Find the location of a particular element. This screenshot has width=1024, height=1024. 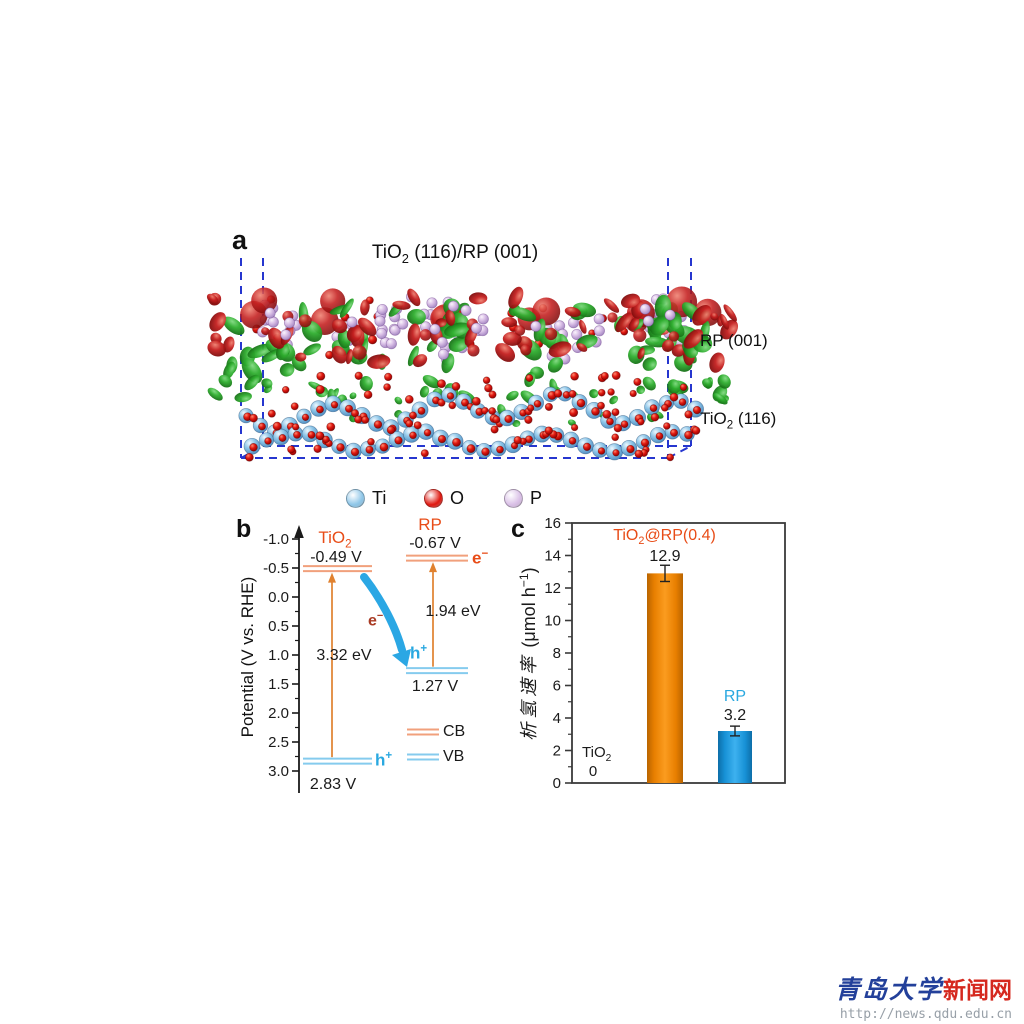

tio2-category-label: TiO2 is located at coordinates (597, 754).